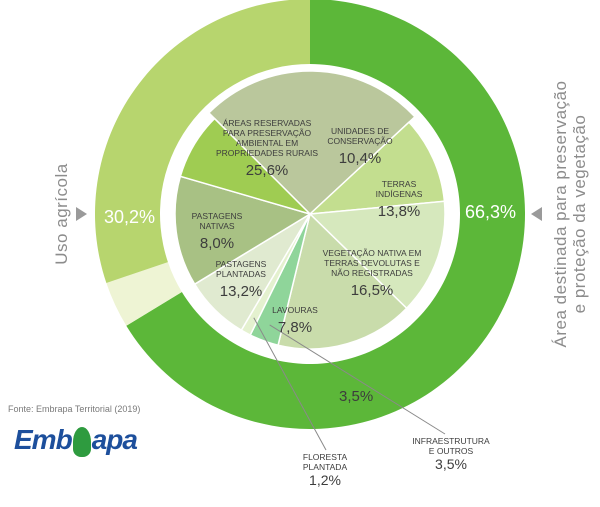 This screenshot has height=507, width=600. What do you see at coordinates (217, 243) in the screenshot?
I see `slice-value: 8,0%` at bounding box center [217, 243].